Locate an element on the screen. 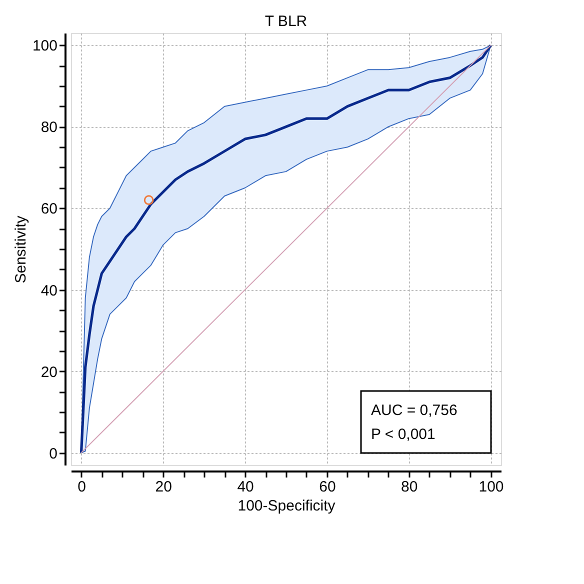 The width and height of the screenshot is (584, 584). x-tick-label: 80 is located at coordinates (409, 487).